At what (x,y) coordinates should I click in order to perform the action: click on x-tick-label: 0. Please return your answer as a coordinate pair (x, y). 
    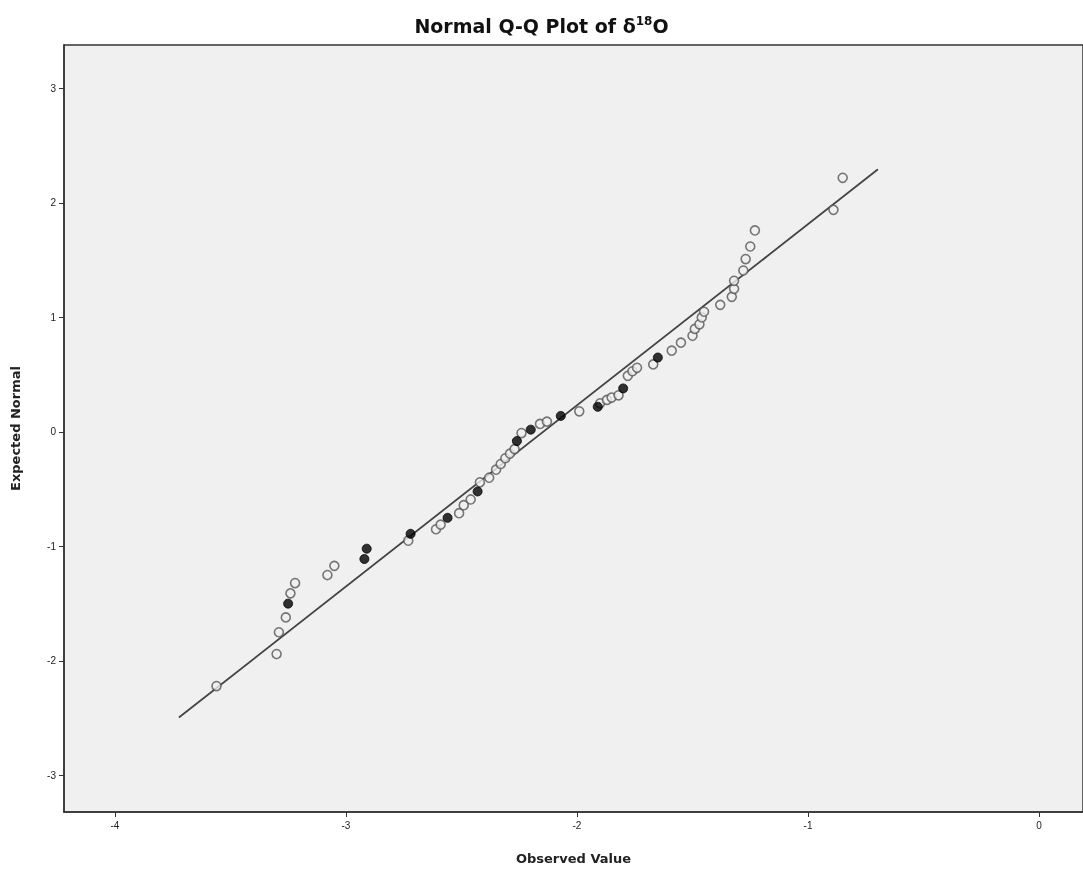
    Looking at the image, I should click on (1039, 825).